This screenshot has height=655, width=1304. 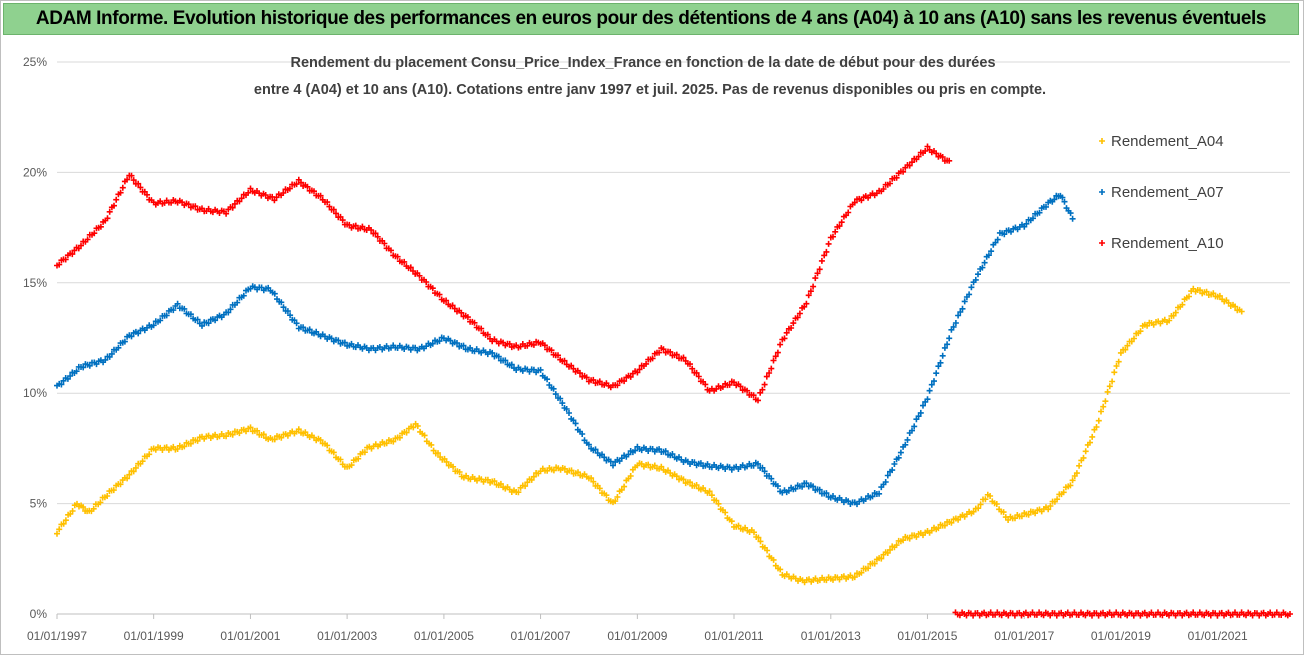 I want to click on legend-label: Rendement_A04, so click(x=1167, y=141).